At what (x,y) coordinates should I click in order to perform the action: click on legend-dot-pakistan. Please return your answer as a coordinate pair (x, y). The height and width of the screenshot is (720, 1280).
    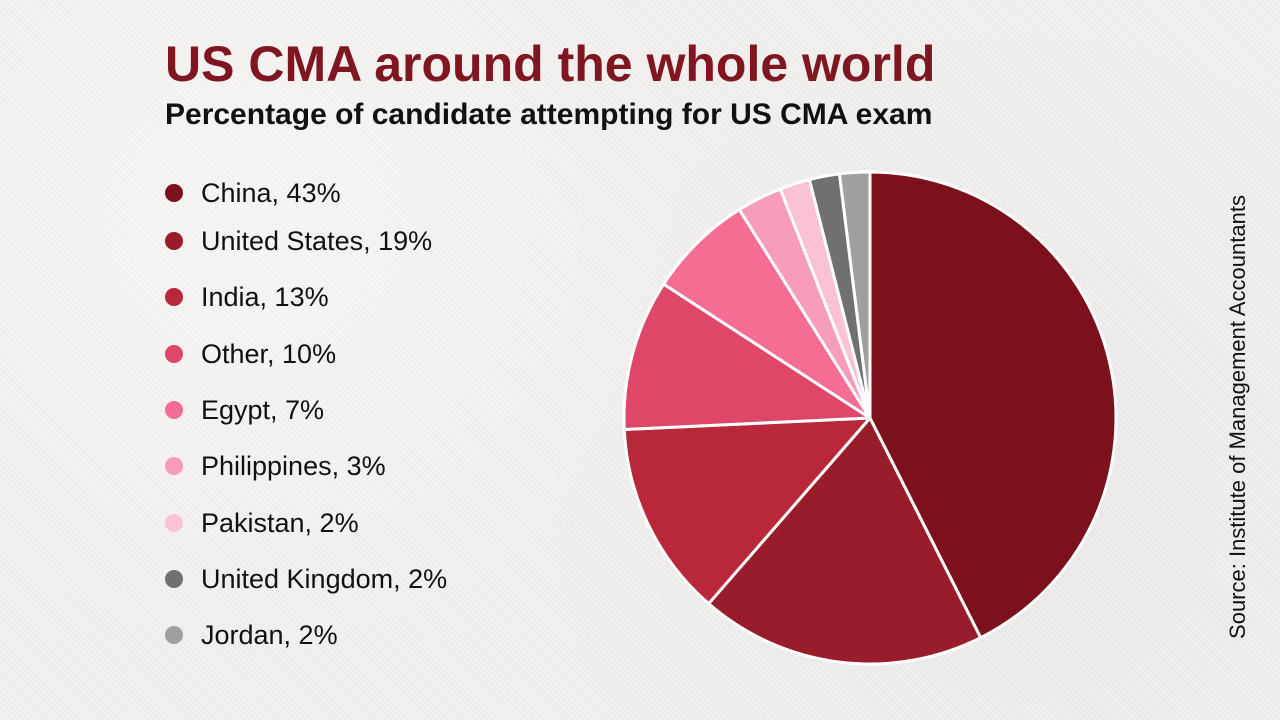
    Looking at the image, I should click on (174, 522).